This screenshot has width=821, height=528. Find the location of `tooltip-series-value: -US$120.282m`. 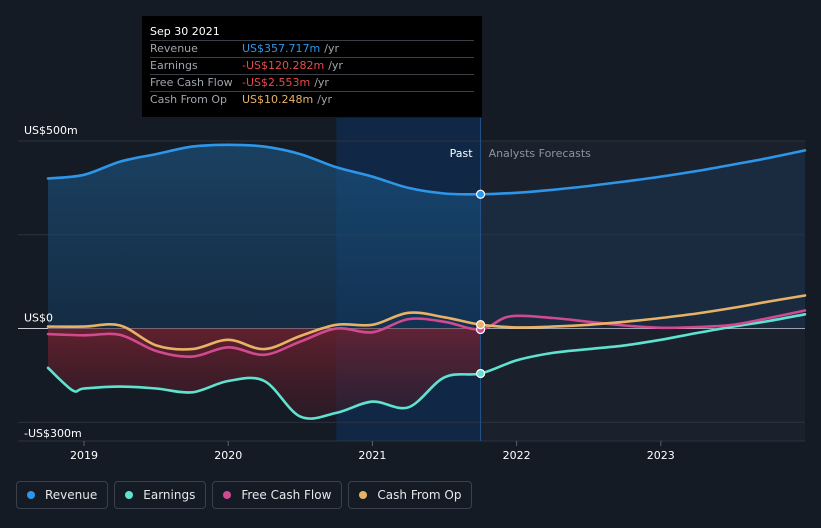

tooltip-series-value: -US$120.282m is located at coordinates (283, 65).